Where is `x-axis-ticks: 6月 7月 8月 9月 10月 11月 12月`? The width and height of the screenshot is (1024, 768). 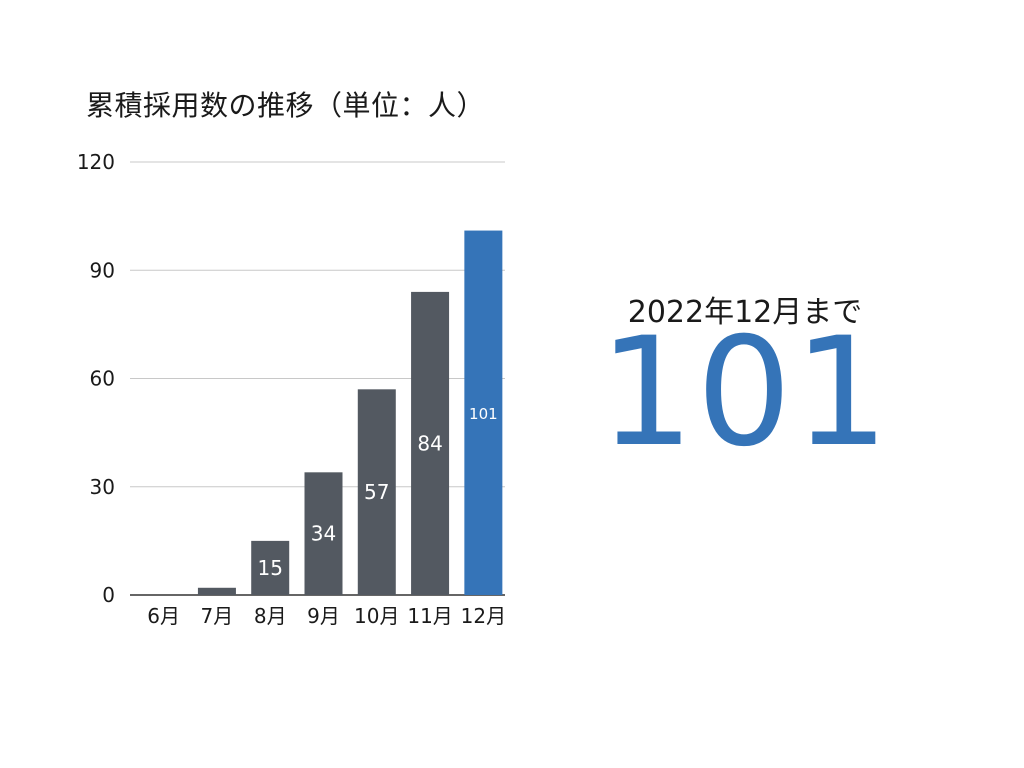
x-axis-ticks: 6月 7月 8月 9月 10月 11月 12月 is located at coordinates (326, 616).